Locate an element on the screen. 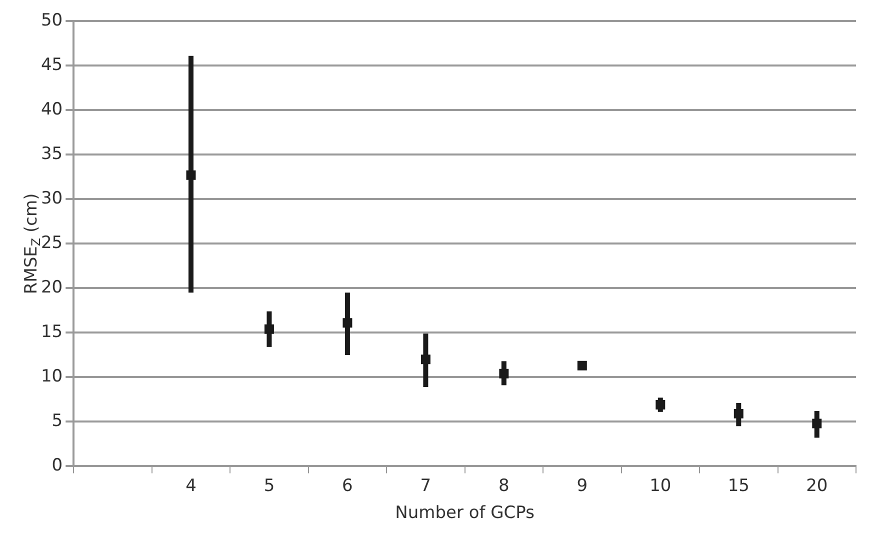  y-tick-label: 40 is located at coordinates (51, 110).